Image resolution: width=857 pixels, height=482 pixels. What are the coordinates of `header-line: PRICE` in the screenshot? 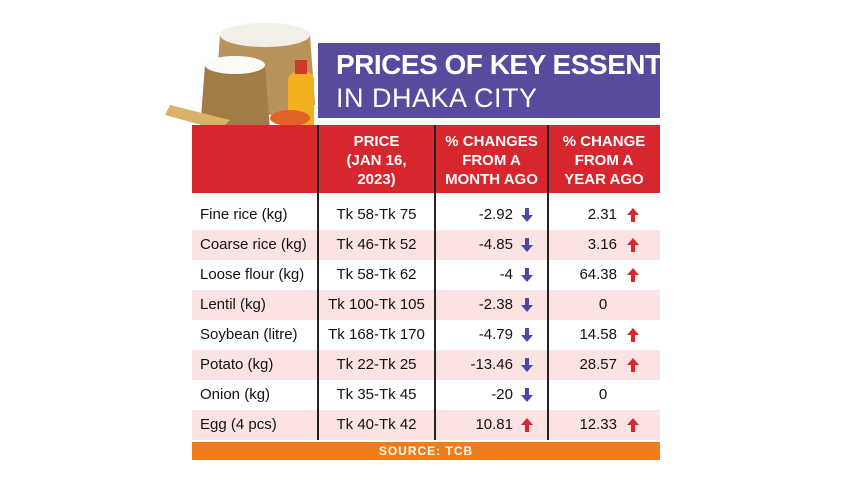 It's located at (376, 141).